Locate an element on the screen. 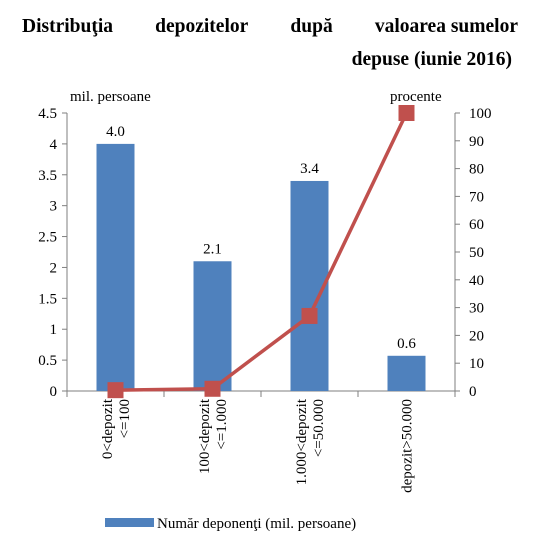 The width and height of the screenshot is (559, 542). right-tick-label: 30 is located at coordinates (476, 309).